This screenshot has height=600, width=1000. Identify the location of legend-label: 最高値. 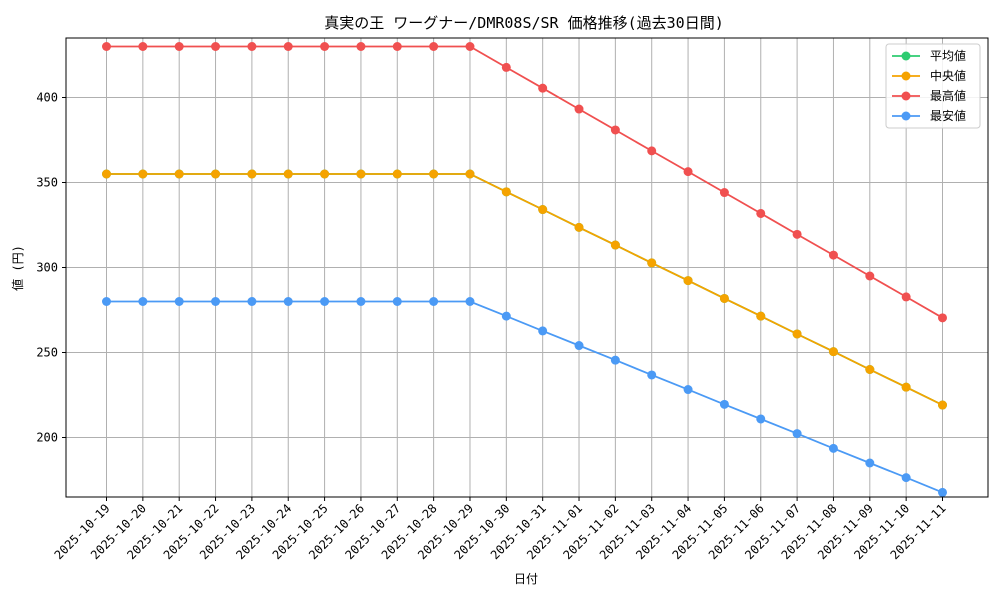
(948, 95).